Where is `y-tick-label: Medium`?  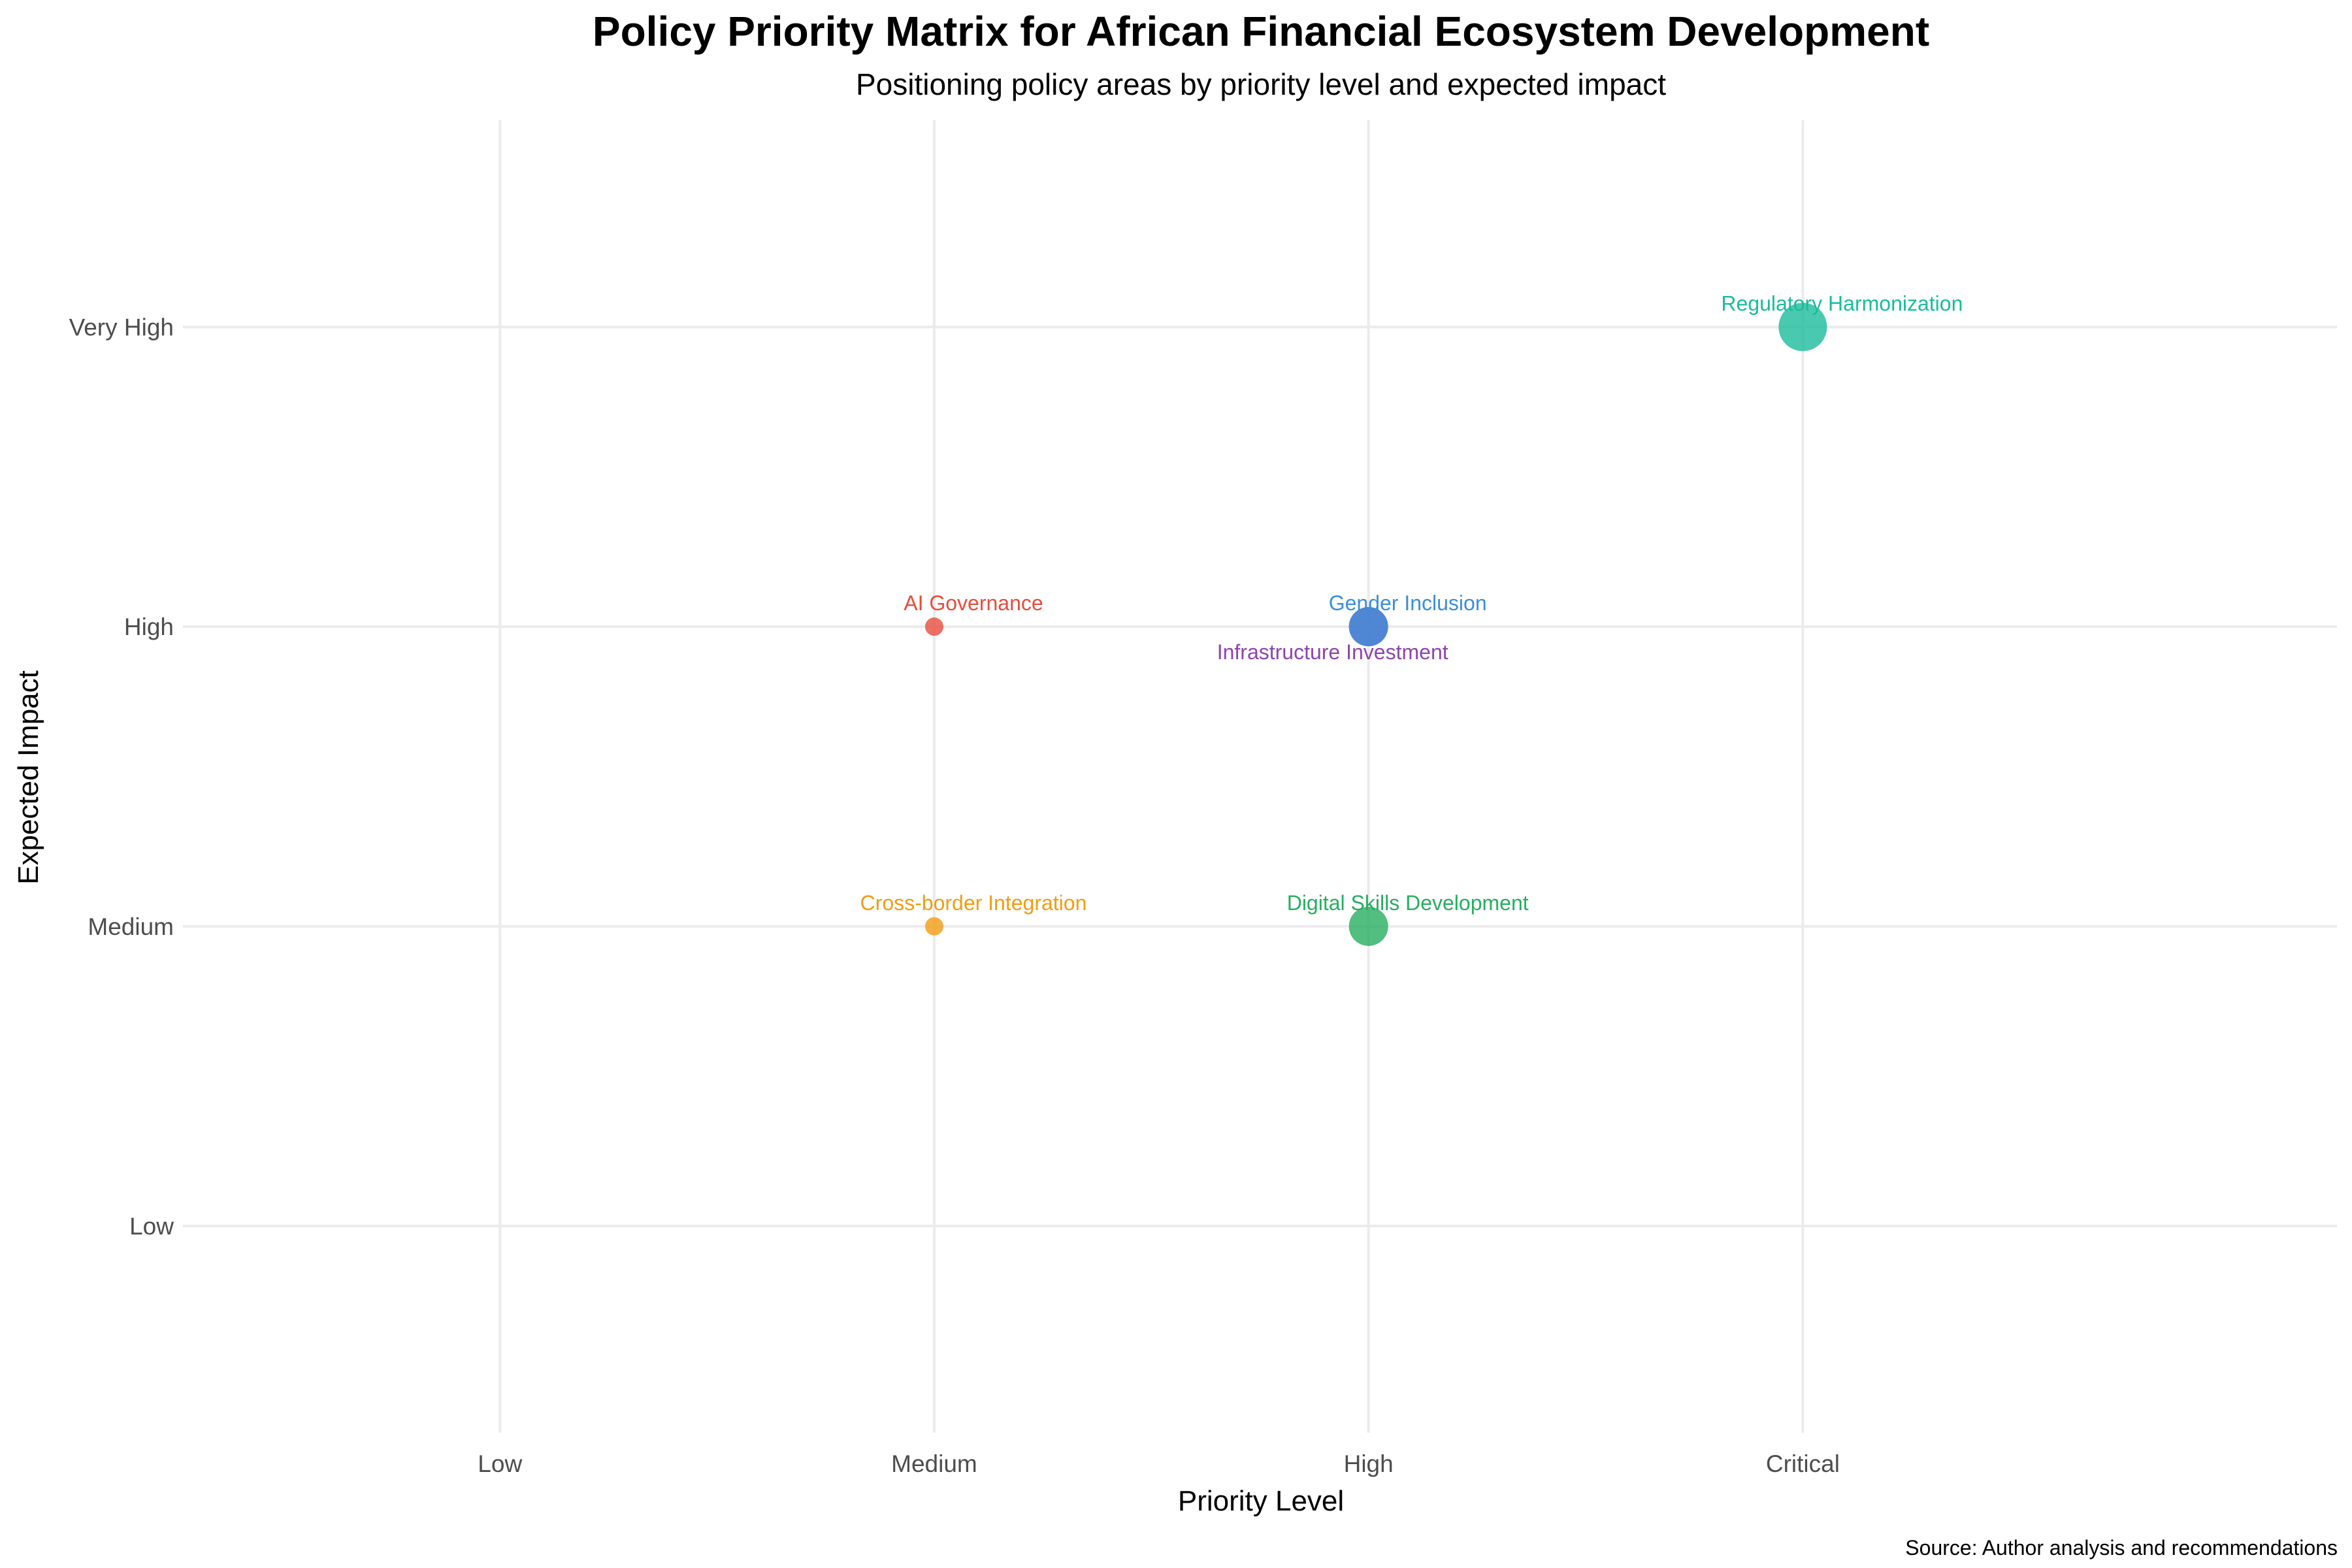
y-tick-label: Medium is located at coordinates (131, 926).